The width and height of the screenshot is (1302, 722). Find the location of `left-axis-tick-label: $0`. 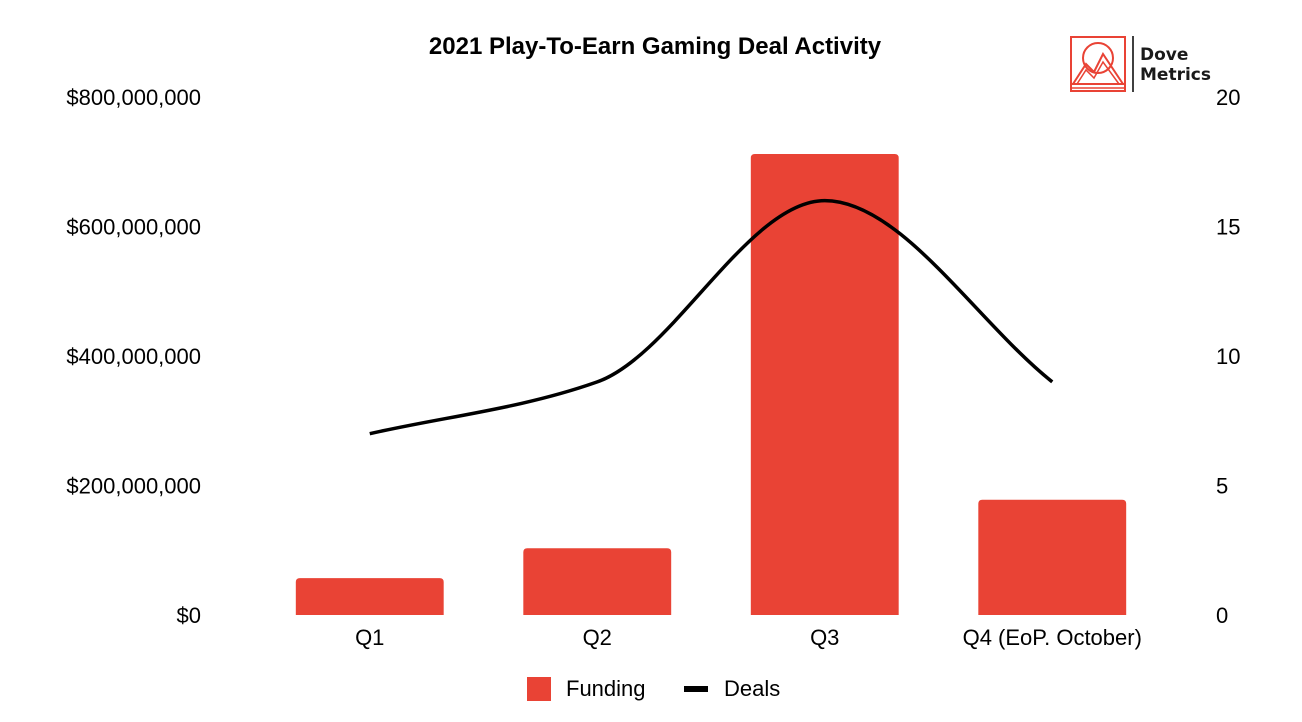

left-axis-tick-label: $0 is located at coordinates (189, 615).